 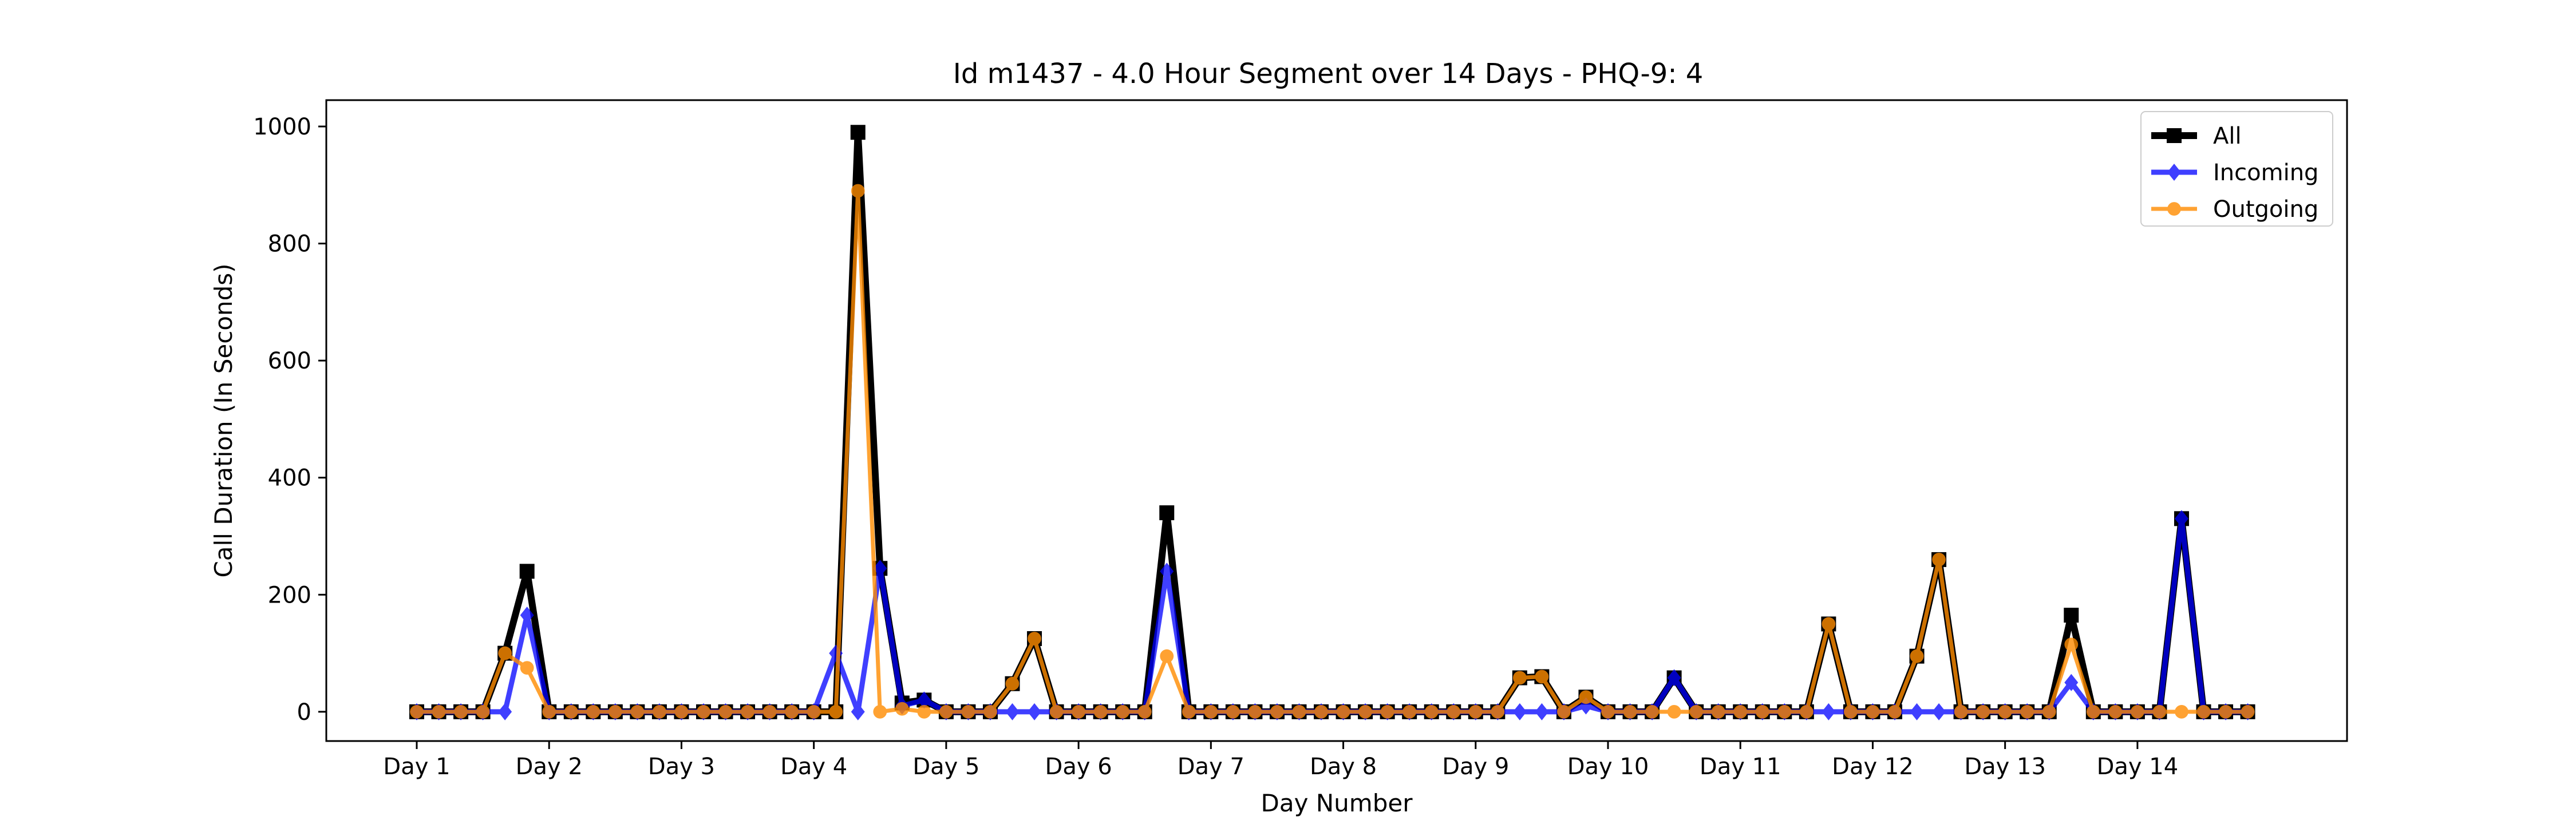 I want to click on x-tick-label: Day 11, so click(x=1740, y=767).